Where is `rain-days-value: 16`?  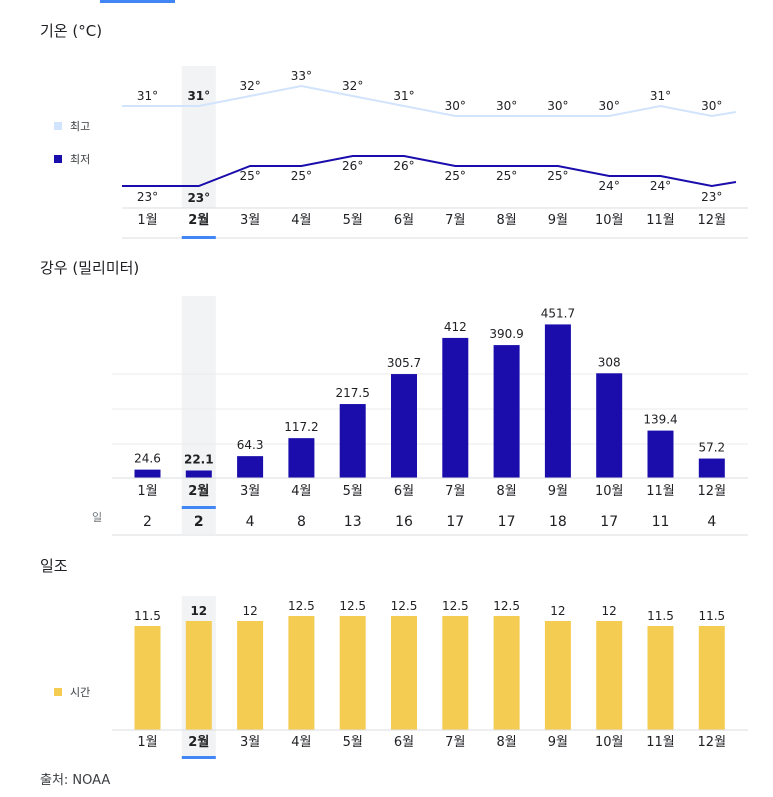 rain-days-value: 16 is located at coordinates (404, 522).